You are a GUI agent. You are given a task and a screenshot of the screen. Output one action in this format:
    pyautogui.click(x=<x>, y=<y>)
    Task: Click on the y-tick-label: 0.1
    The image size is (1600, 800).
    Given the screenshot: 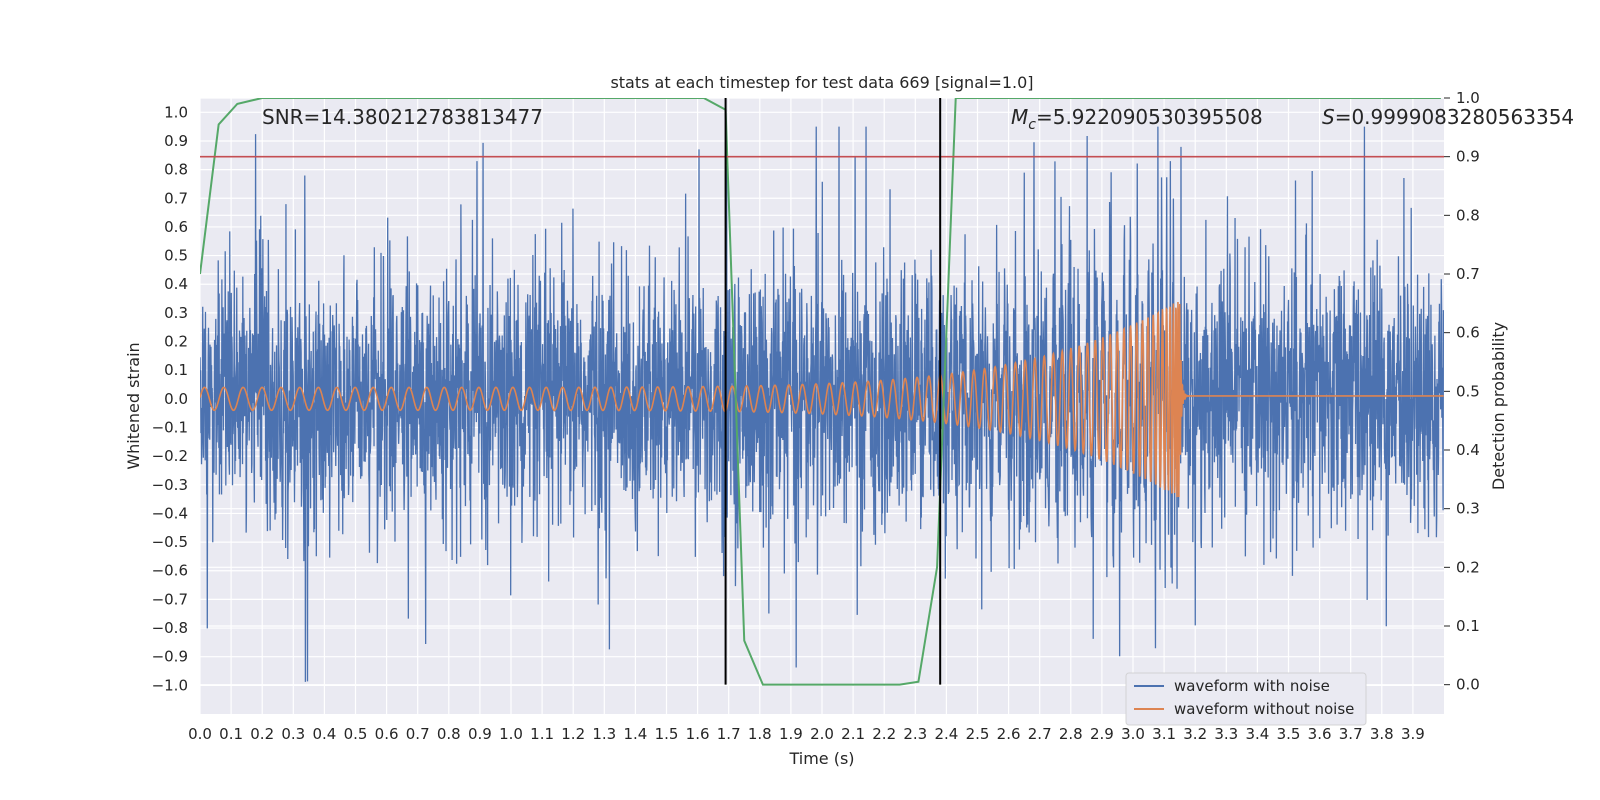 What is the action you would take?
    pyautogui.click(x=176, y=370)
    